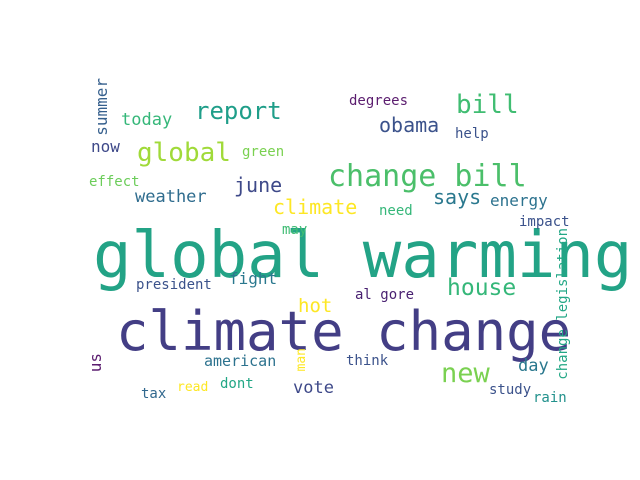 The width and height of the screenshot is (640, 480). What do you see at coordinates (295, 230) in the screenshot?
I see `word-may: may` at bounding box center [295, 230].